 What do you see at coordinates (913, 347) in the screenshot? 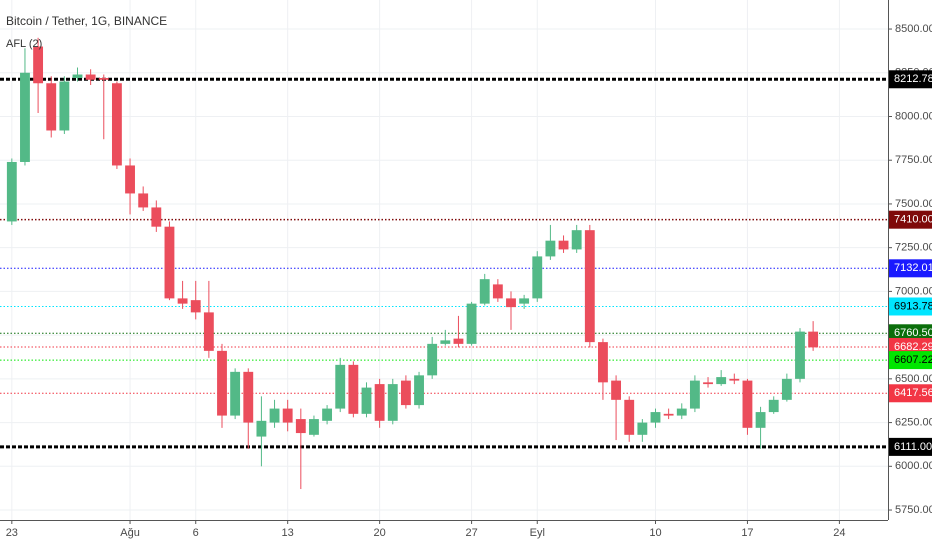
I see `level-price-label: 6682.29` at bounding box center [913, 347].